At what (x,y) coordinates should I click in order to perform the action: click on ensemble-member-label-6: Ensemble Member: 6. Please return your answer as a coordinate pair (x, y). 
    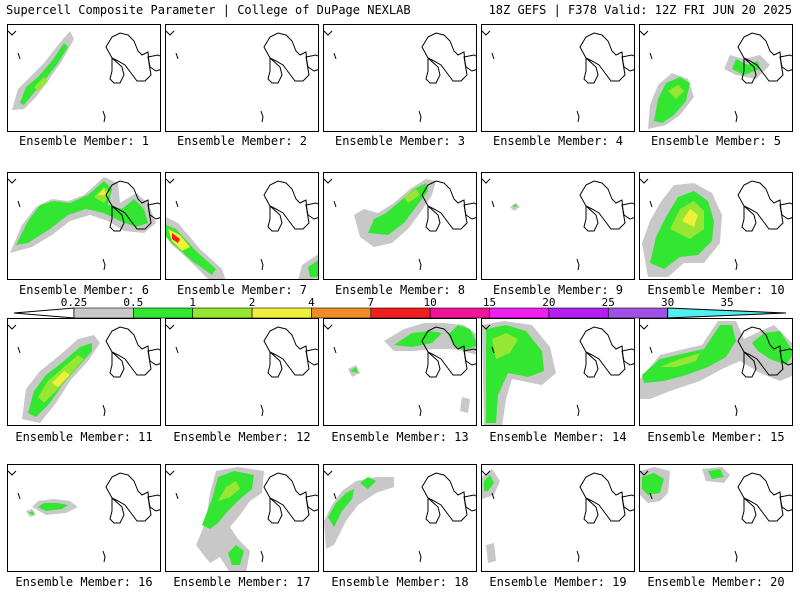
    Looking at the image, I should click on (84, 290).